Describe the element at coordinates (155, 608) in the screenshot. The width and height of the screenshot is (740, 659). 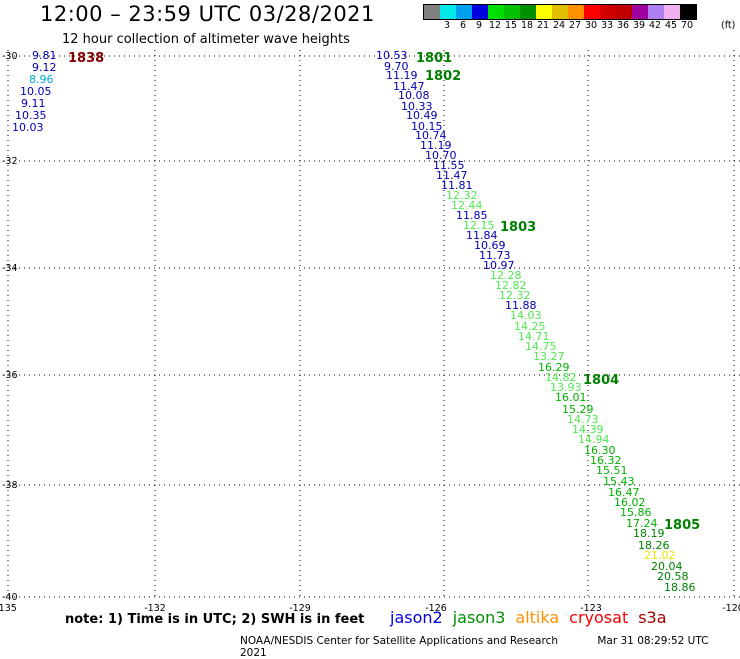
I see `longitude-label: -132` at that location.